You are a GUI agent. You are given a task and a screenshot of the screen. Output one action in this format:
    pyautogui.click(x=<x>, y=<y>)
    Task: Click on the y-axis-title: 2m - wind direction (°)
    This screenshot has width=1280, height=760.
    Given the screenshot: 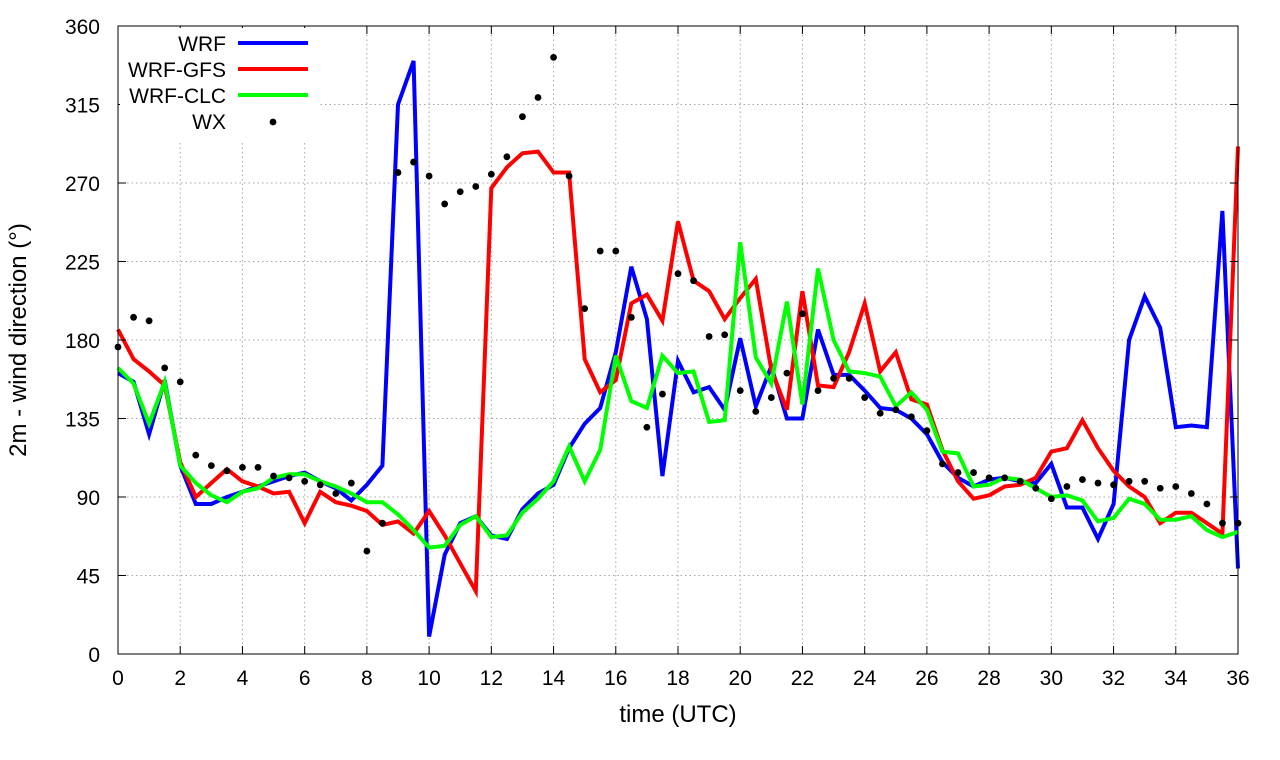 What is the action you would take?
    pyautogui.click(x=18, y=340)
    